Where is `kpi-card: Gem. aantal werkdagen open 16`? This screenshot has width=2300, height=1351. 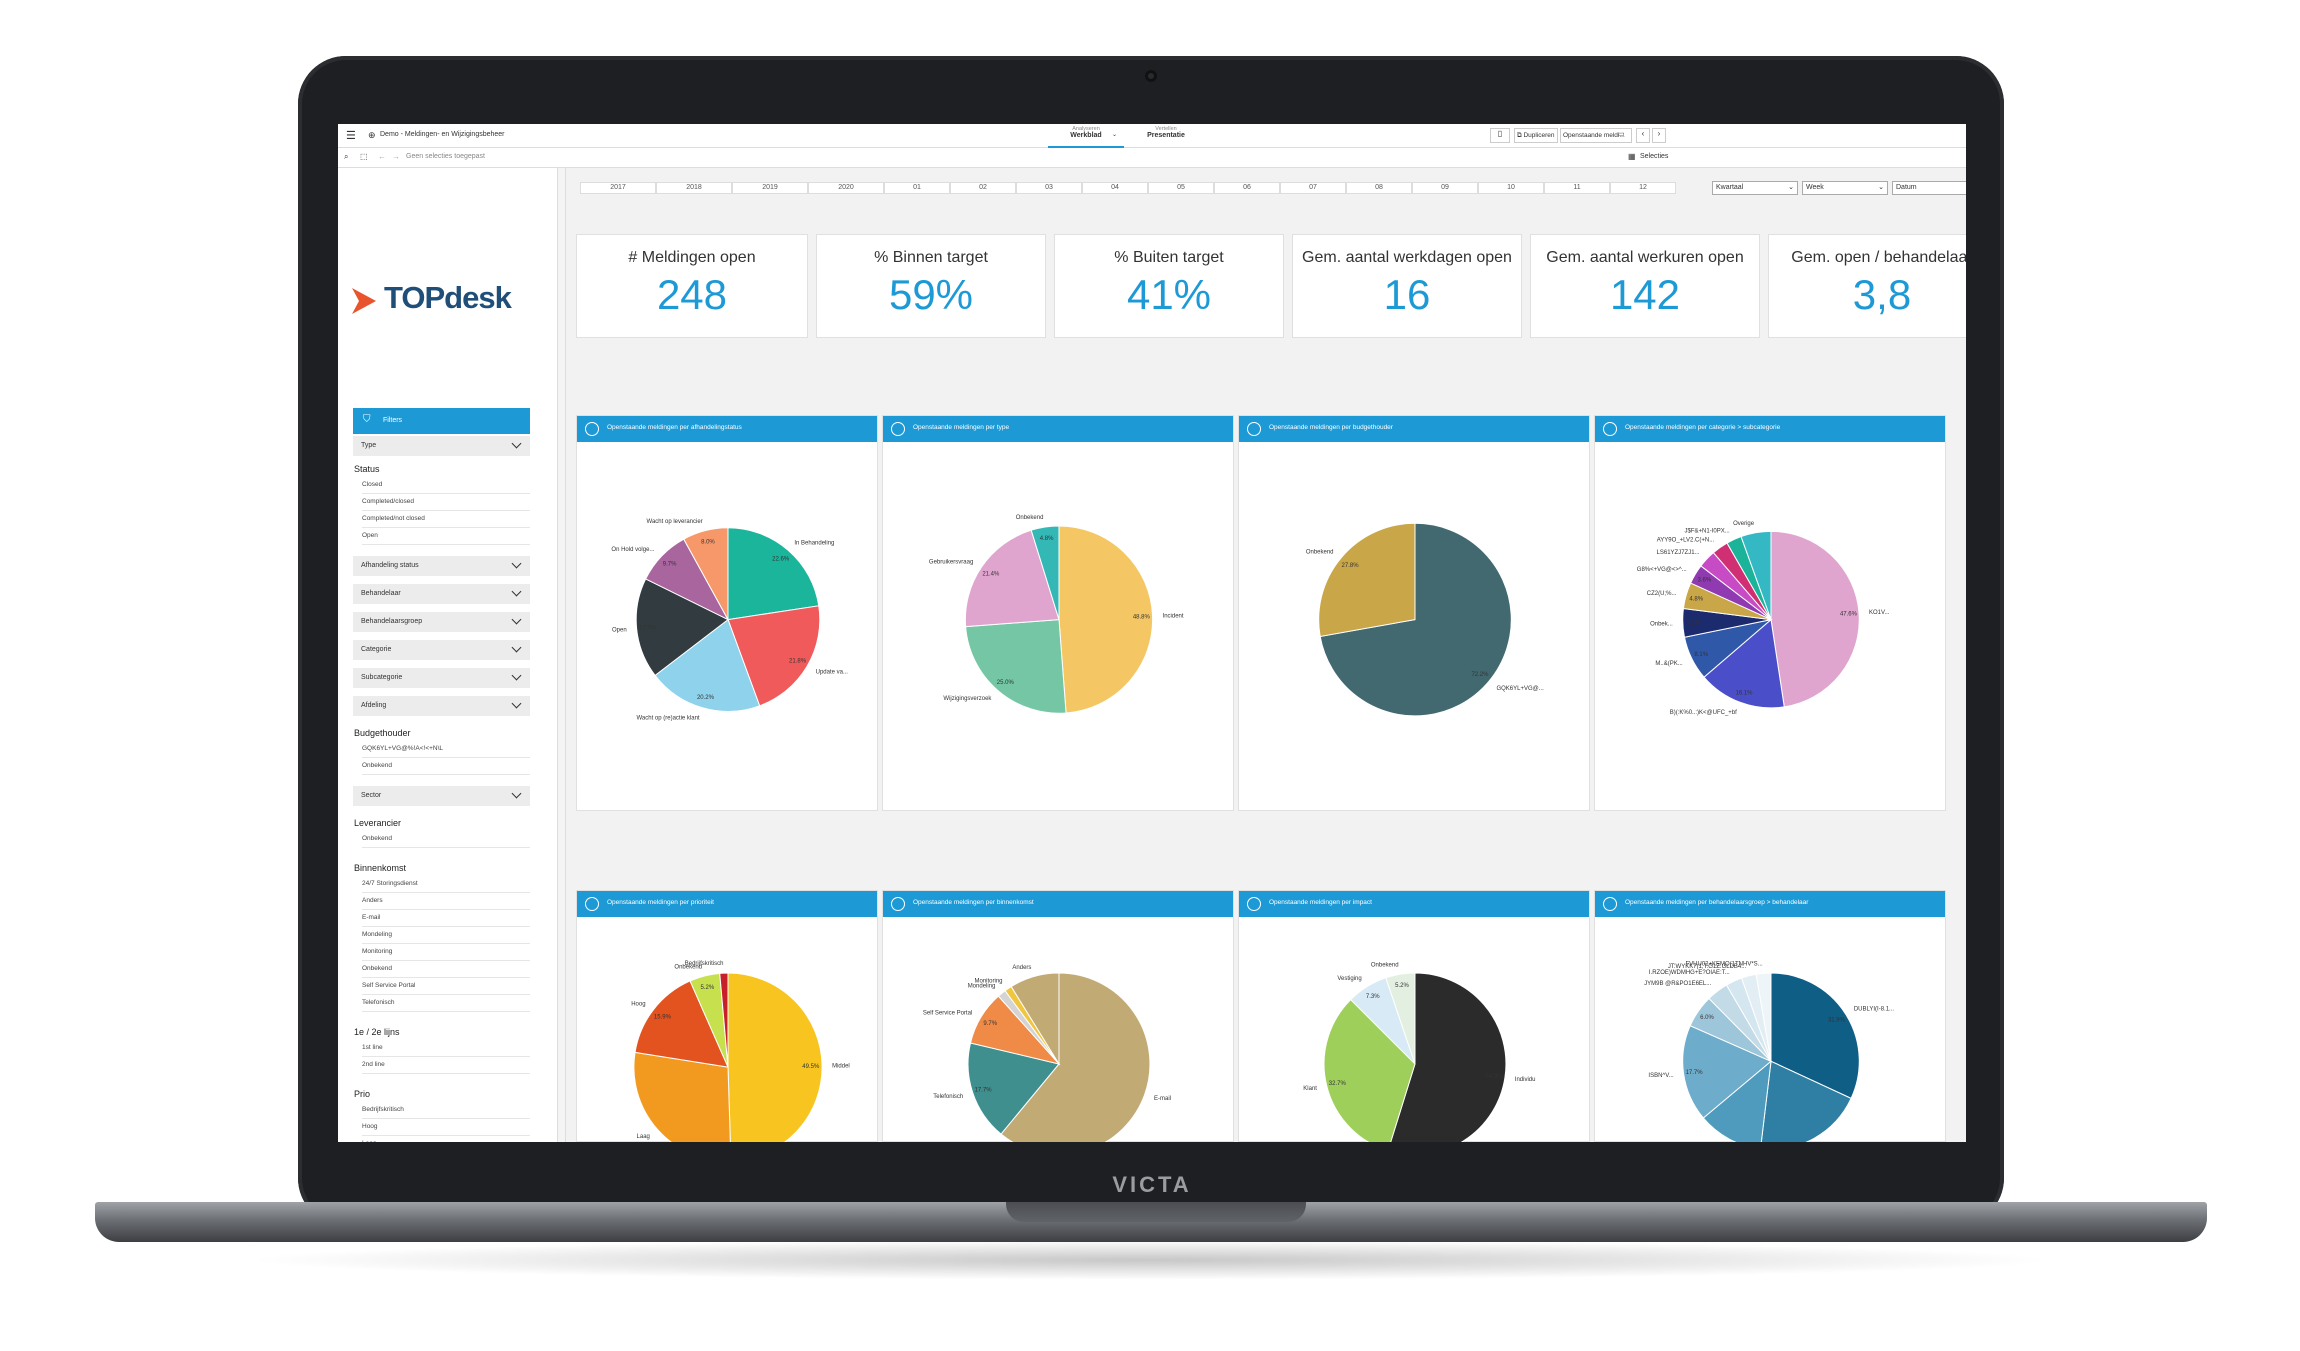
kpi-card: Gem. aantal werkdagen open 16 is located at coordinates (1407, 286).